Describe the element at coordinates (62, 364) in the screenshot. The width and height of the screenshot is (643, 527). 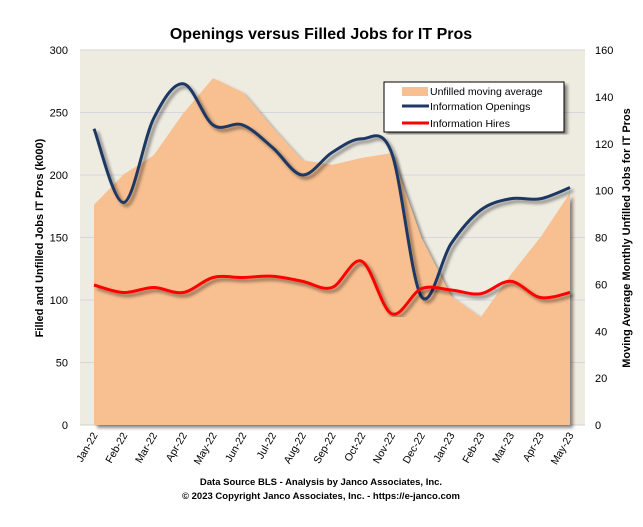
I see `y-tick-label: 50` at that location.